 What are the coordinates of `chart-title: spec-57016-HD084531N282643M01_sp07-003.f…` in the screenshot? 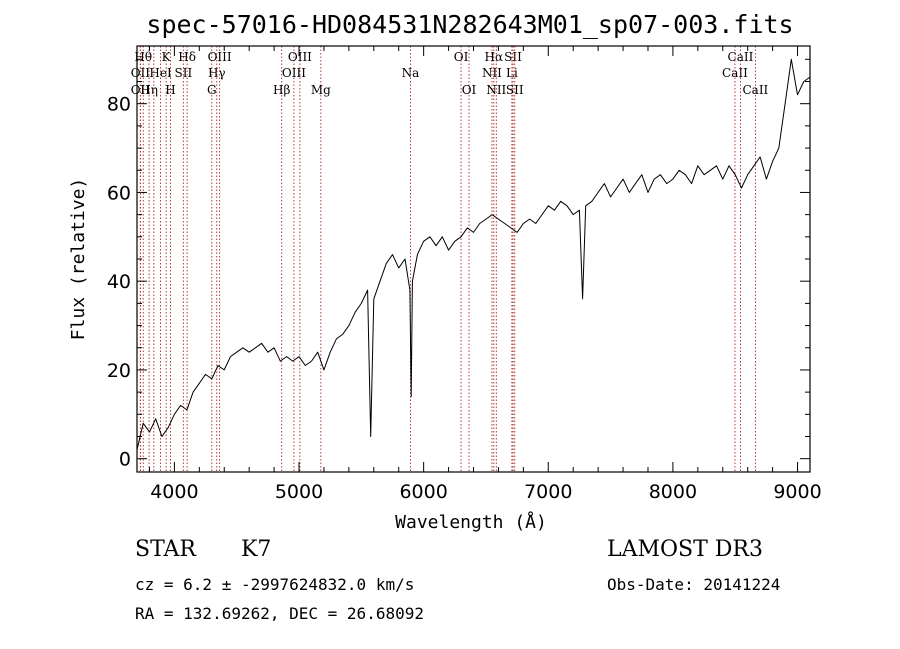 It's located at (469, 24).